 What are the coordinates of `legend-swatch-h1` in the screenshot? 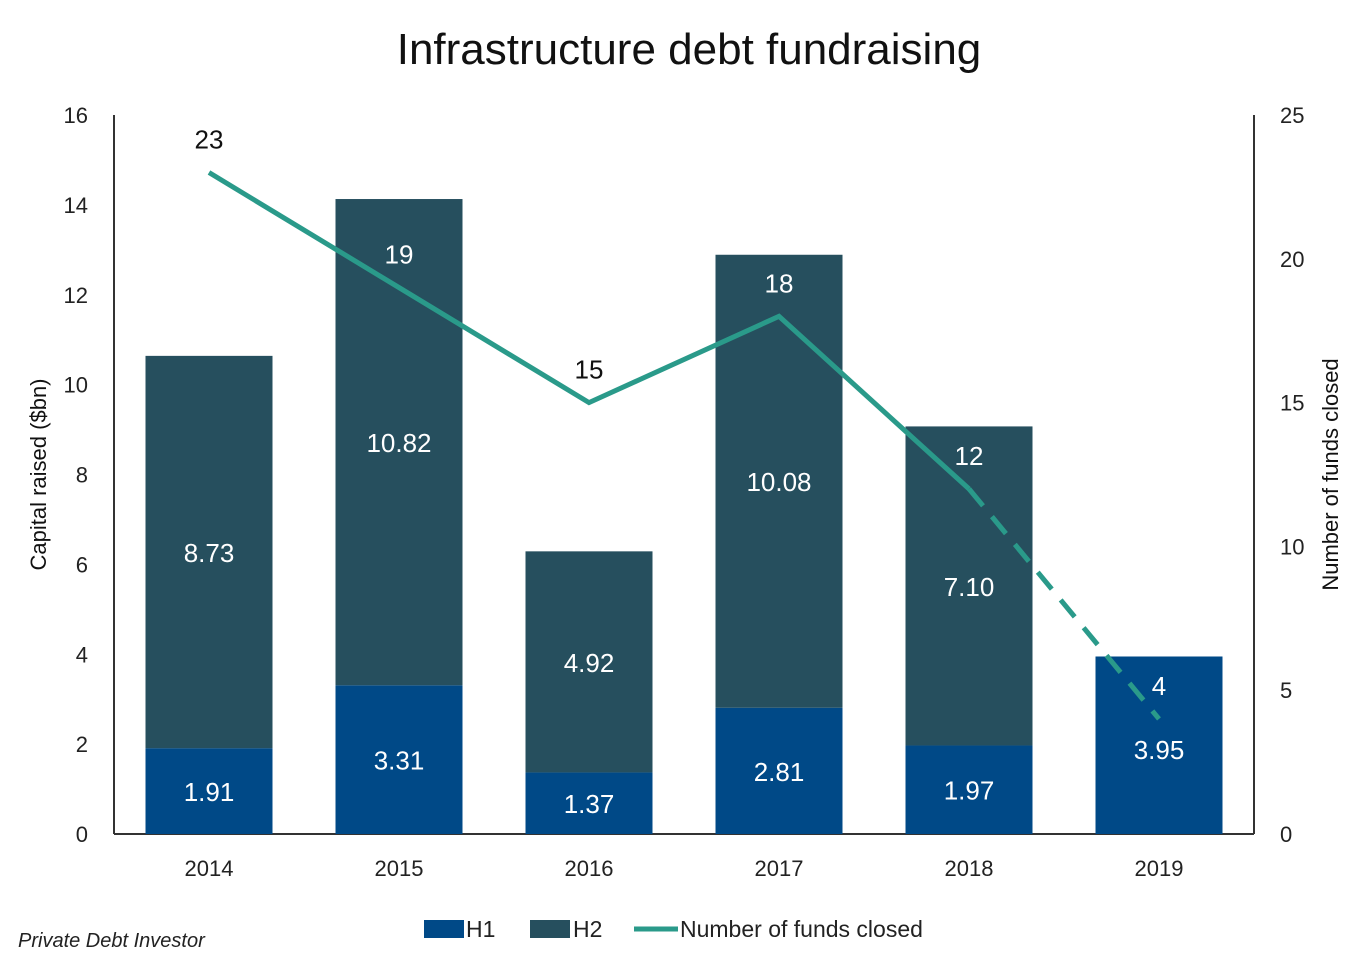 It's located at (444, 929).